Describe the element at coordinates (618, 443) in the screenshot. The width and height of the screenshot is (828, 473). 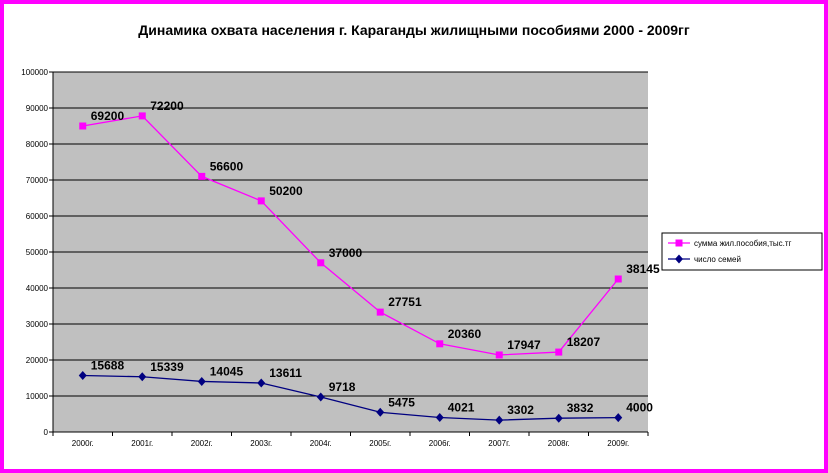
I see `x-tick-label: 2009г.` at that location.